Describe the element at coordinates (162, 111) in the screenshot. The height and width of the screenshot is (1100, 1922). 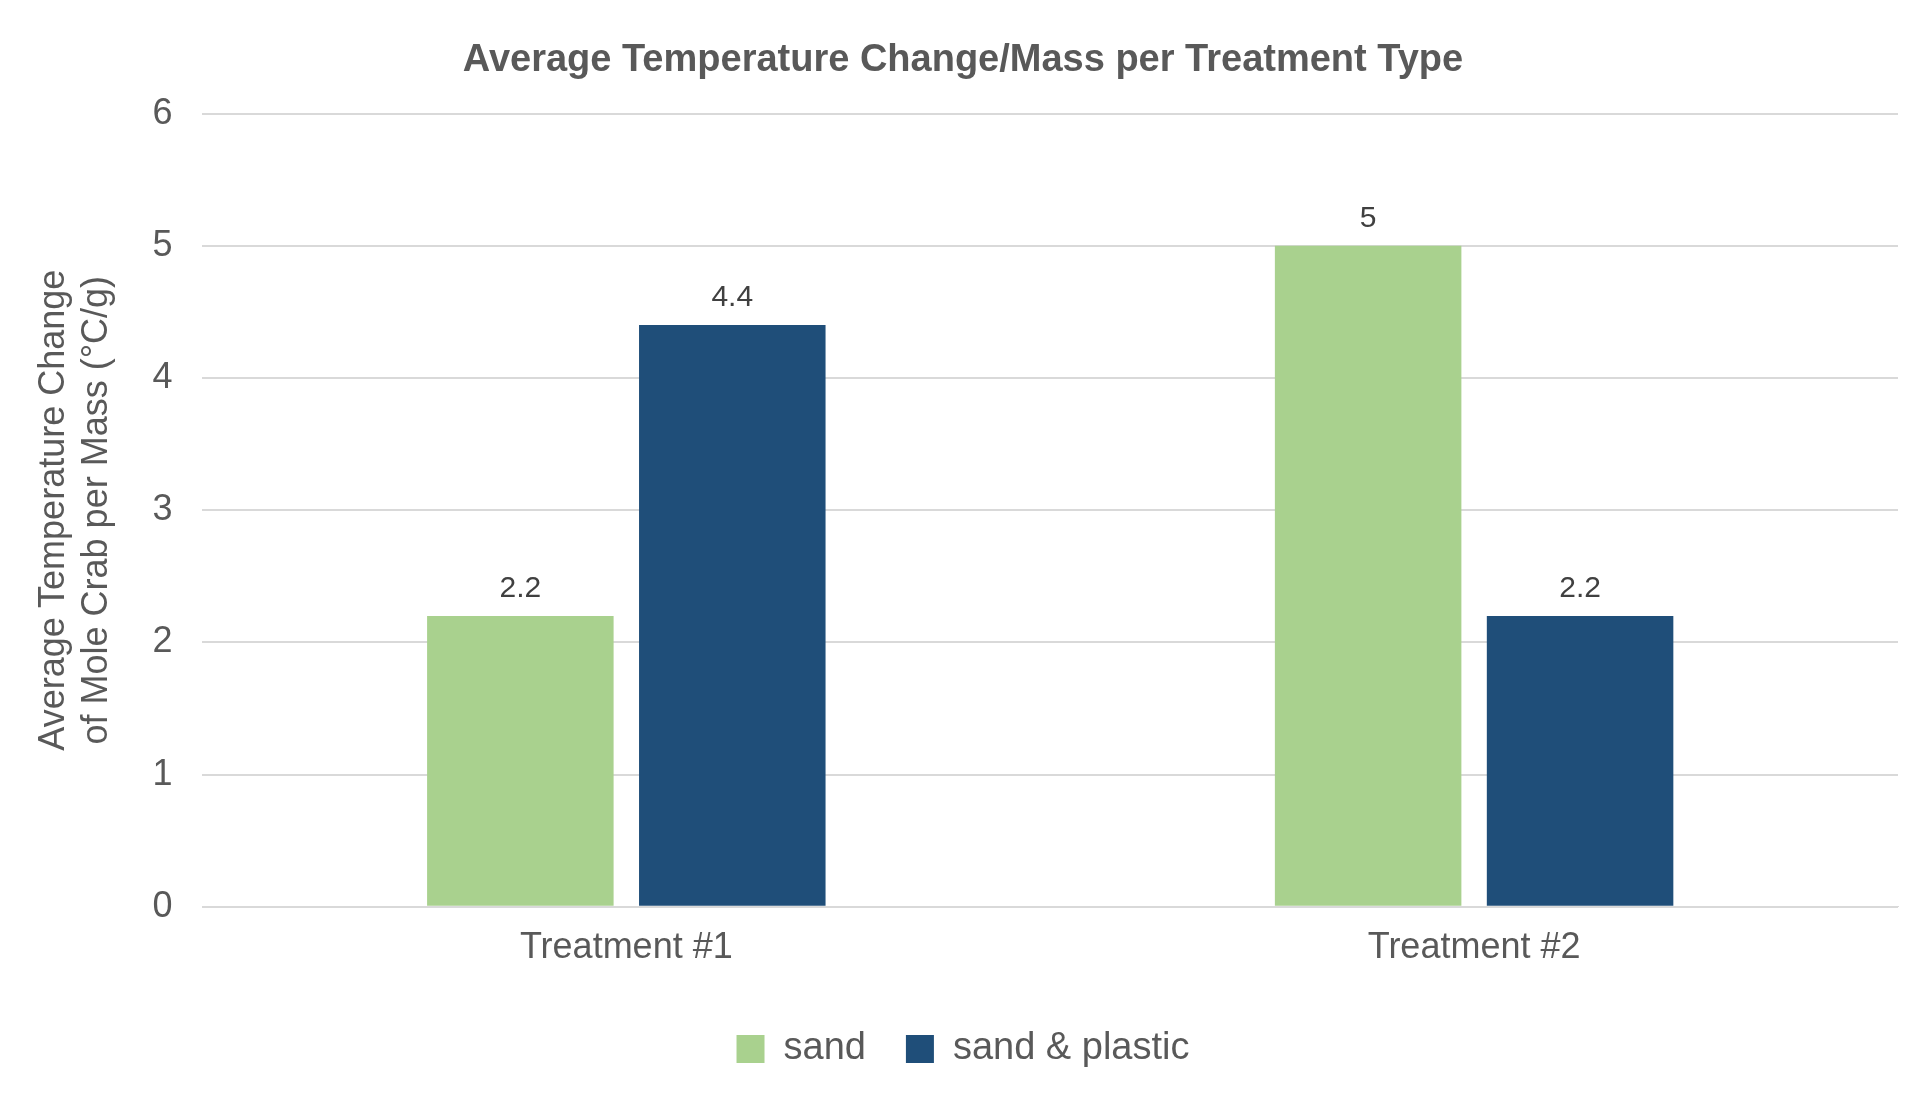
I see `y-tick-label: 6` at that location.